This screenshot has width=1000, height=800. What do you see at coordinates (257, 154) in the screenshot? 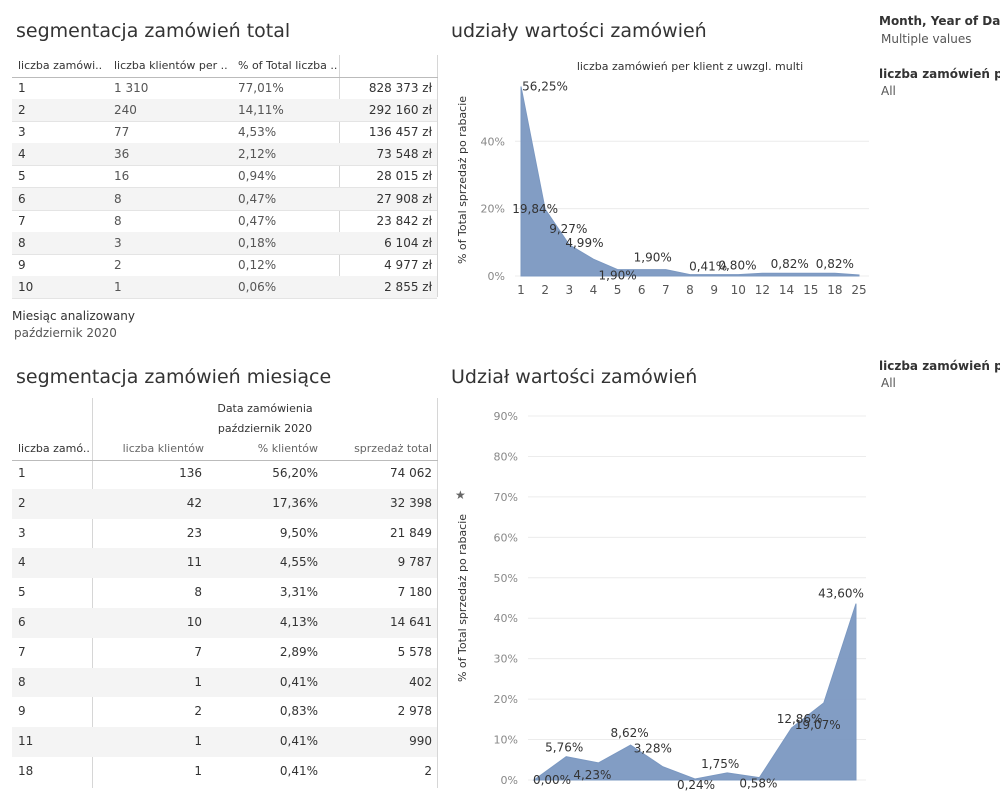
I see `clients-share-cell: 2,12%` at bounding box center [257, 154].